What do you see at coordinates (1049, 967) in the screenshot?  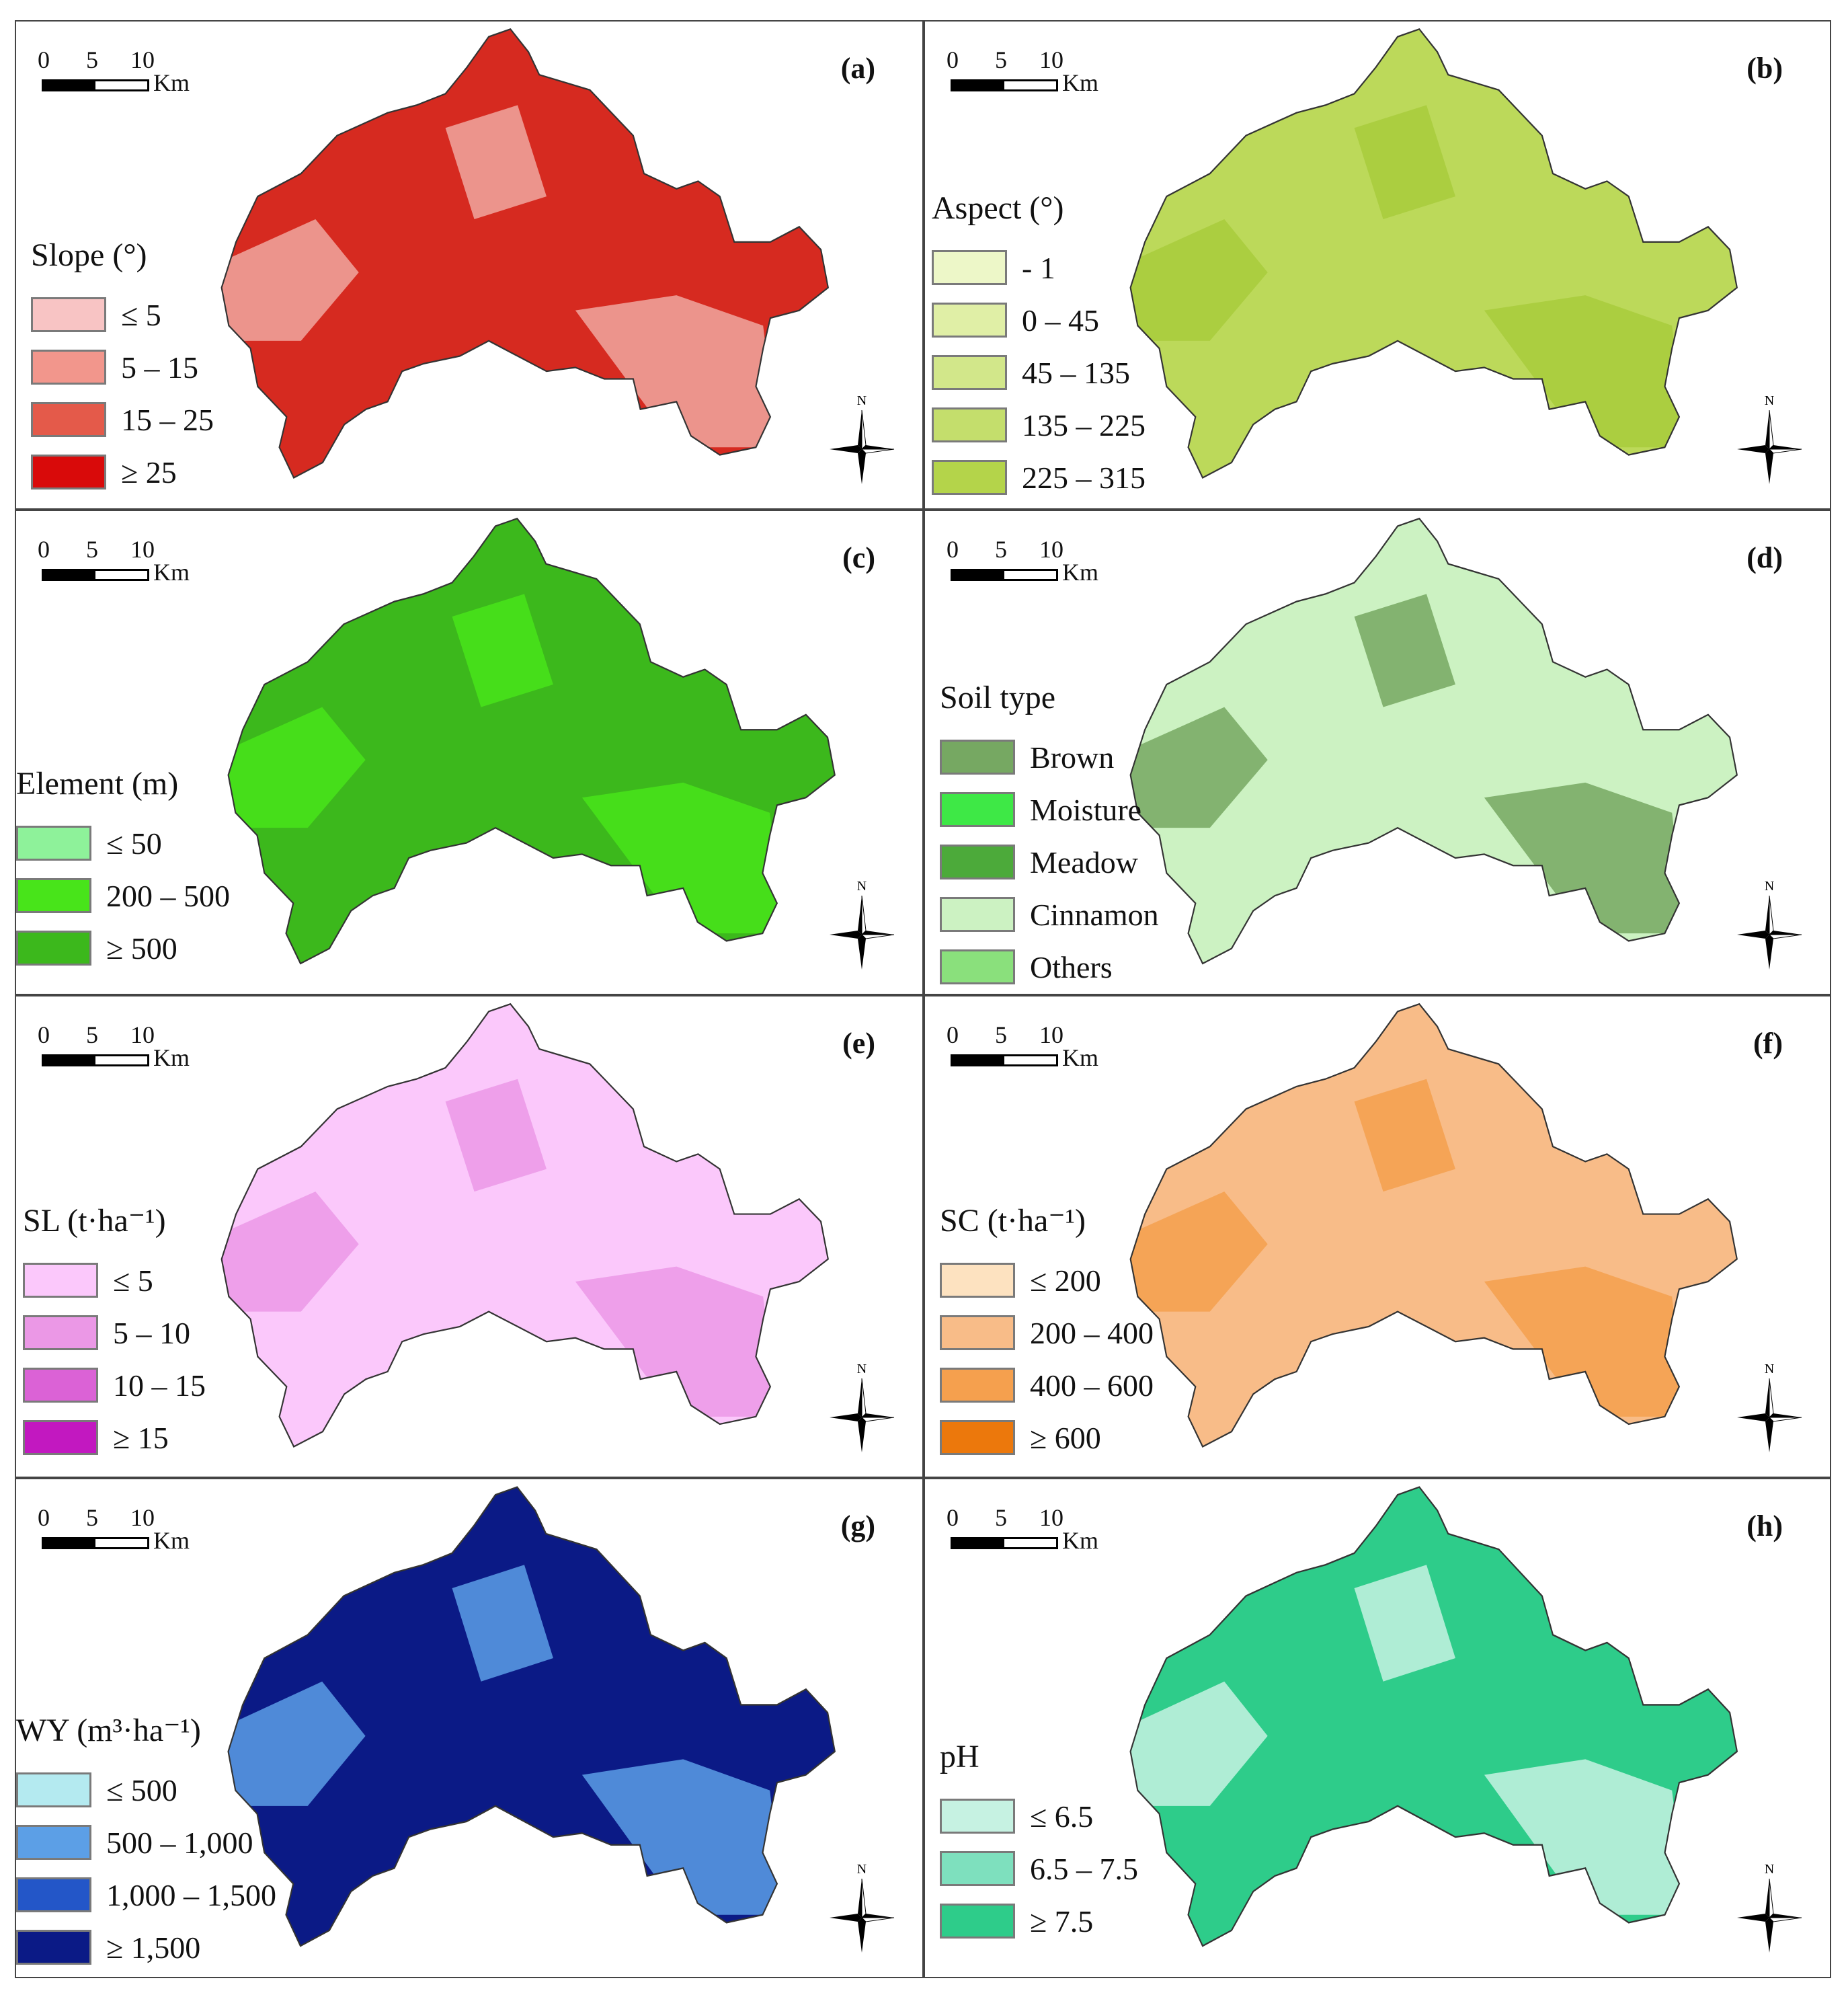 I see `legend-item: Others` at bounding box center [1049, 967].